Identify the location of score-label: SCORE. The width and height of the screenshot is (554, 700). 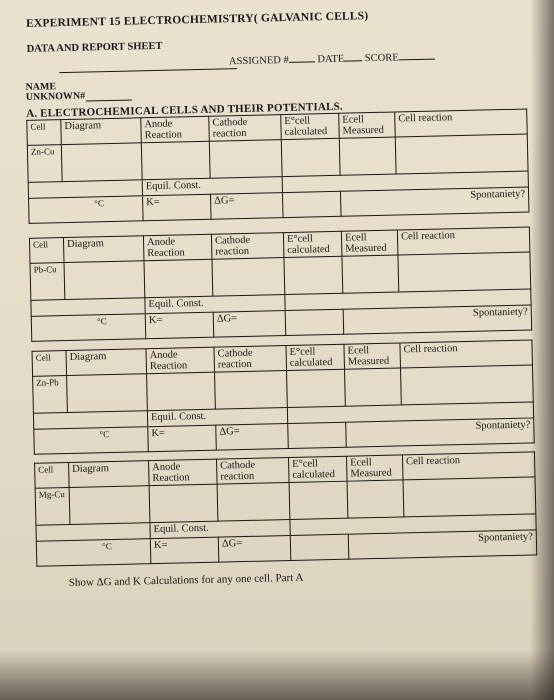
(381, 58).